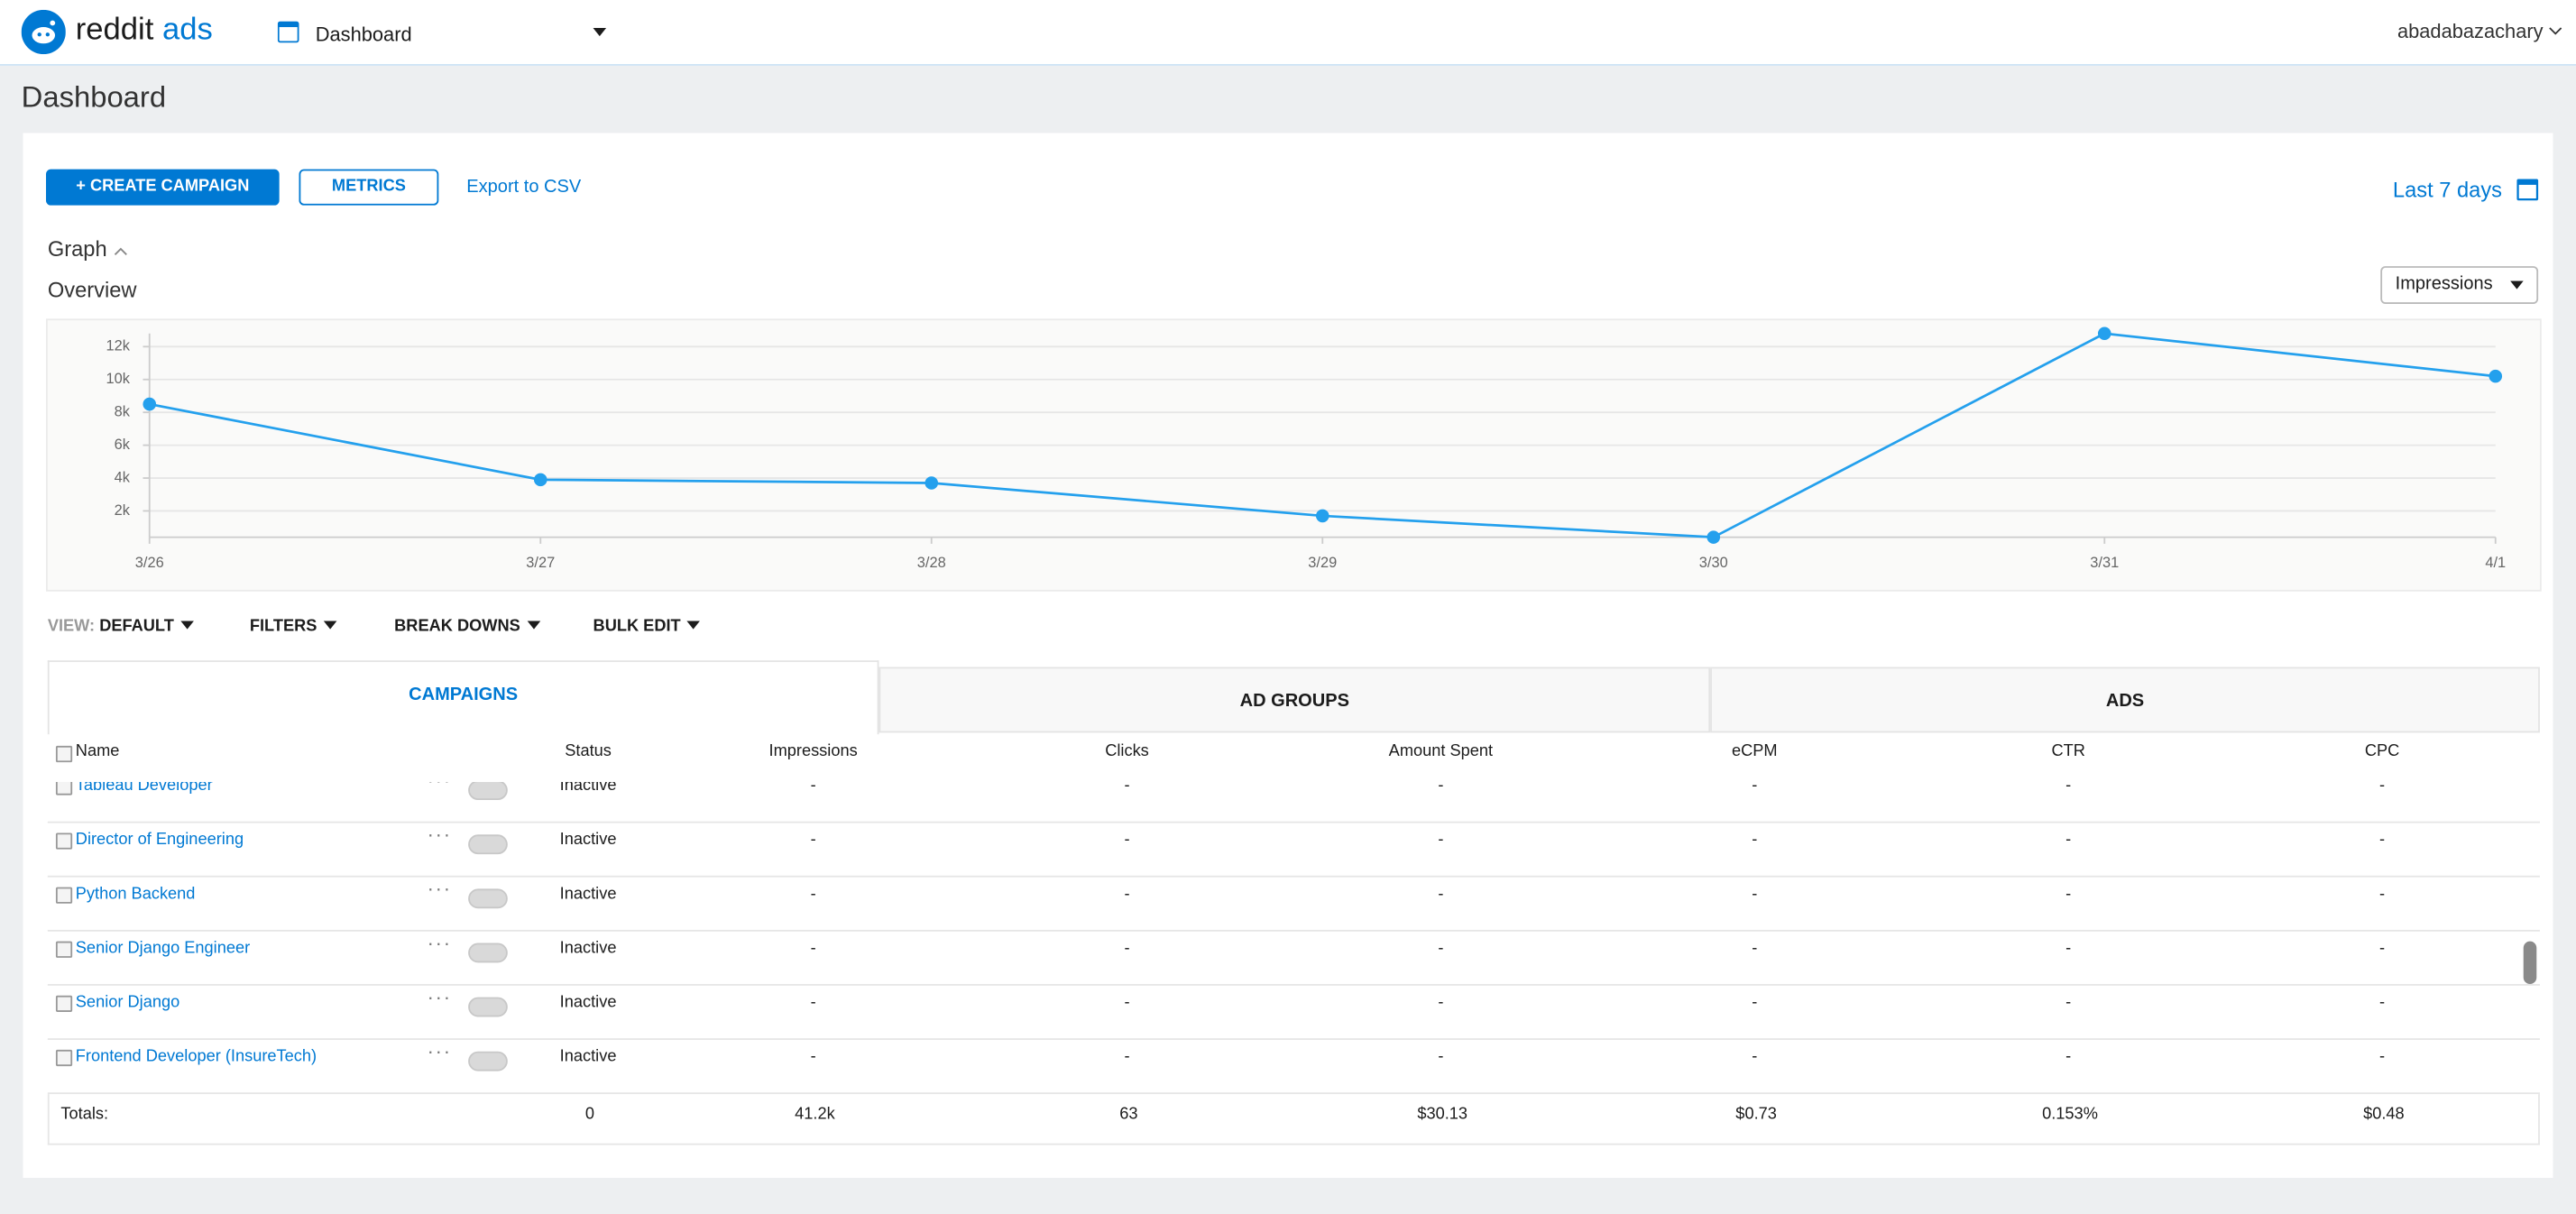  Describe the element at coordinates (123, 510) in the screenshot. I see `y-tick-label: 2k` at that location.